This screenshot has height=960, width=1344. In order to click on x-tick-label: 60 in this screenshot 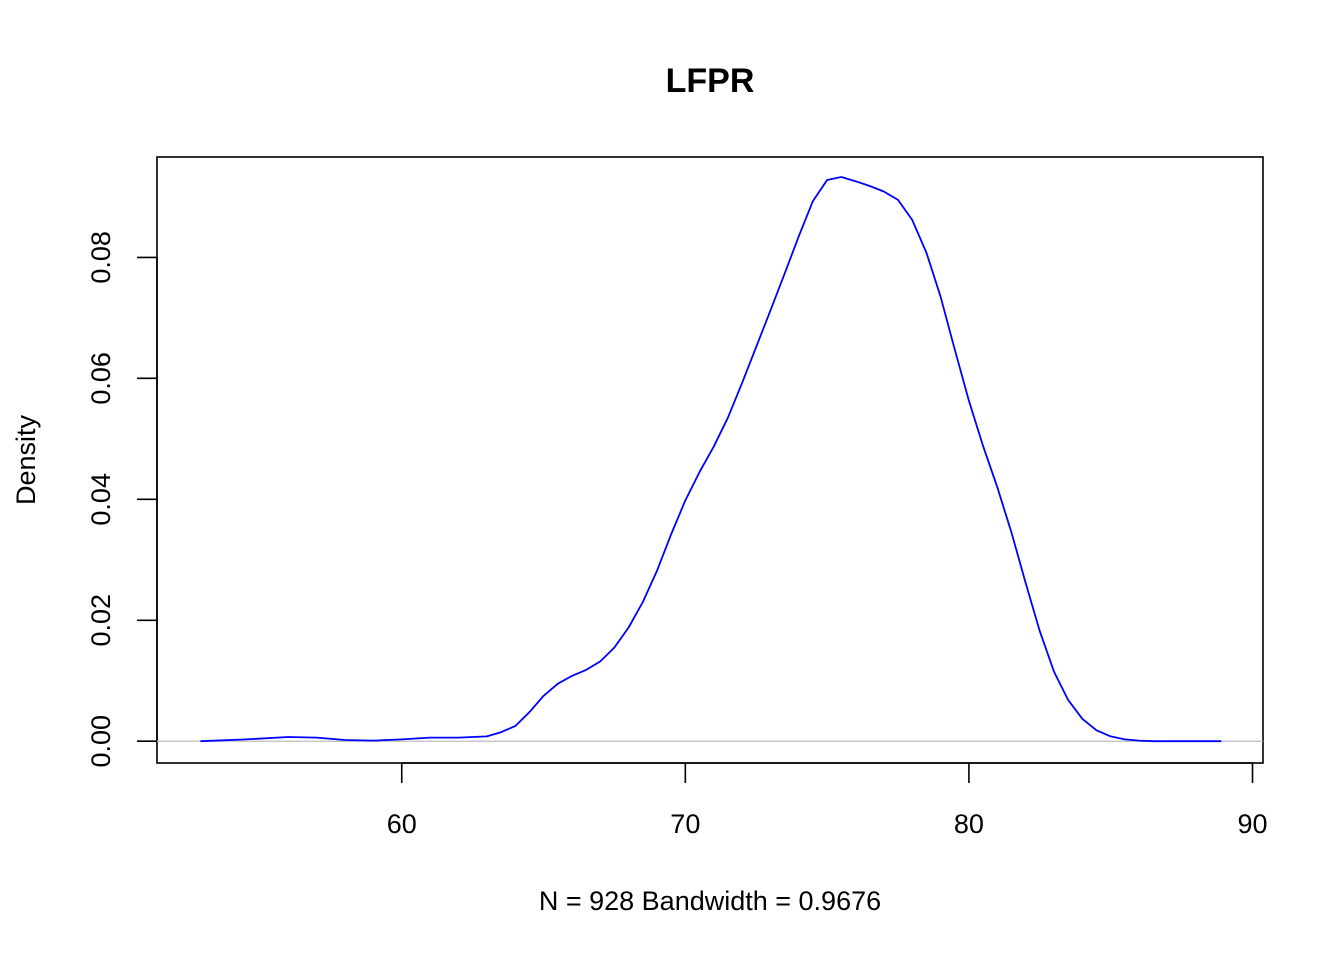, I will do `click(402, 824)`.